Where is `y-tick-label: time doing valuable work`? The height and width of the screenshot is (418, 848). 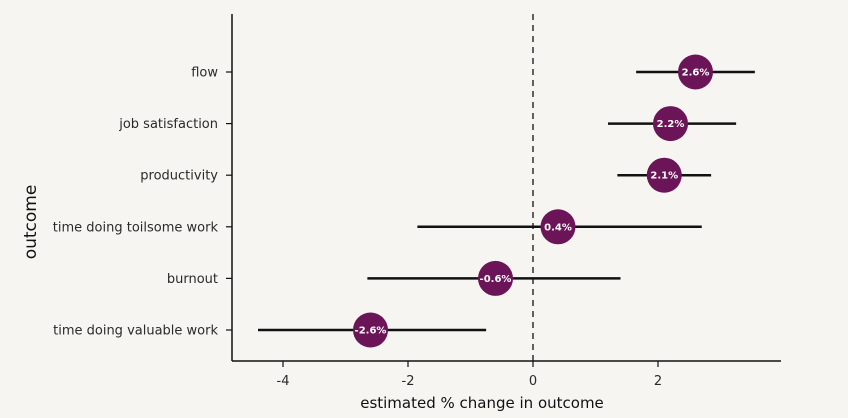 y-tick-label: time doing valuable work is located at coordinates (135, 331).